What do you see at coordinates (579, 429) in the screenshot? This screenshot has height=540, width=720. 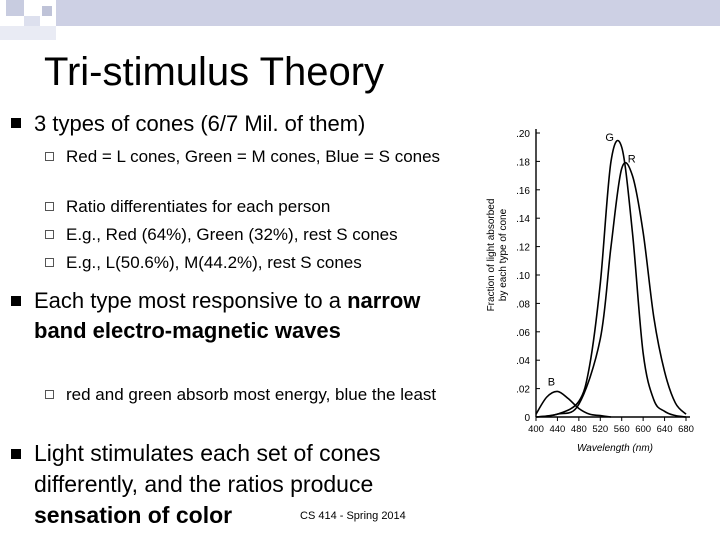 I see `x-tick-label: 480` at bounding box center [579, 429].